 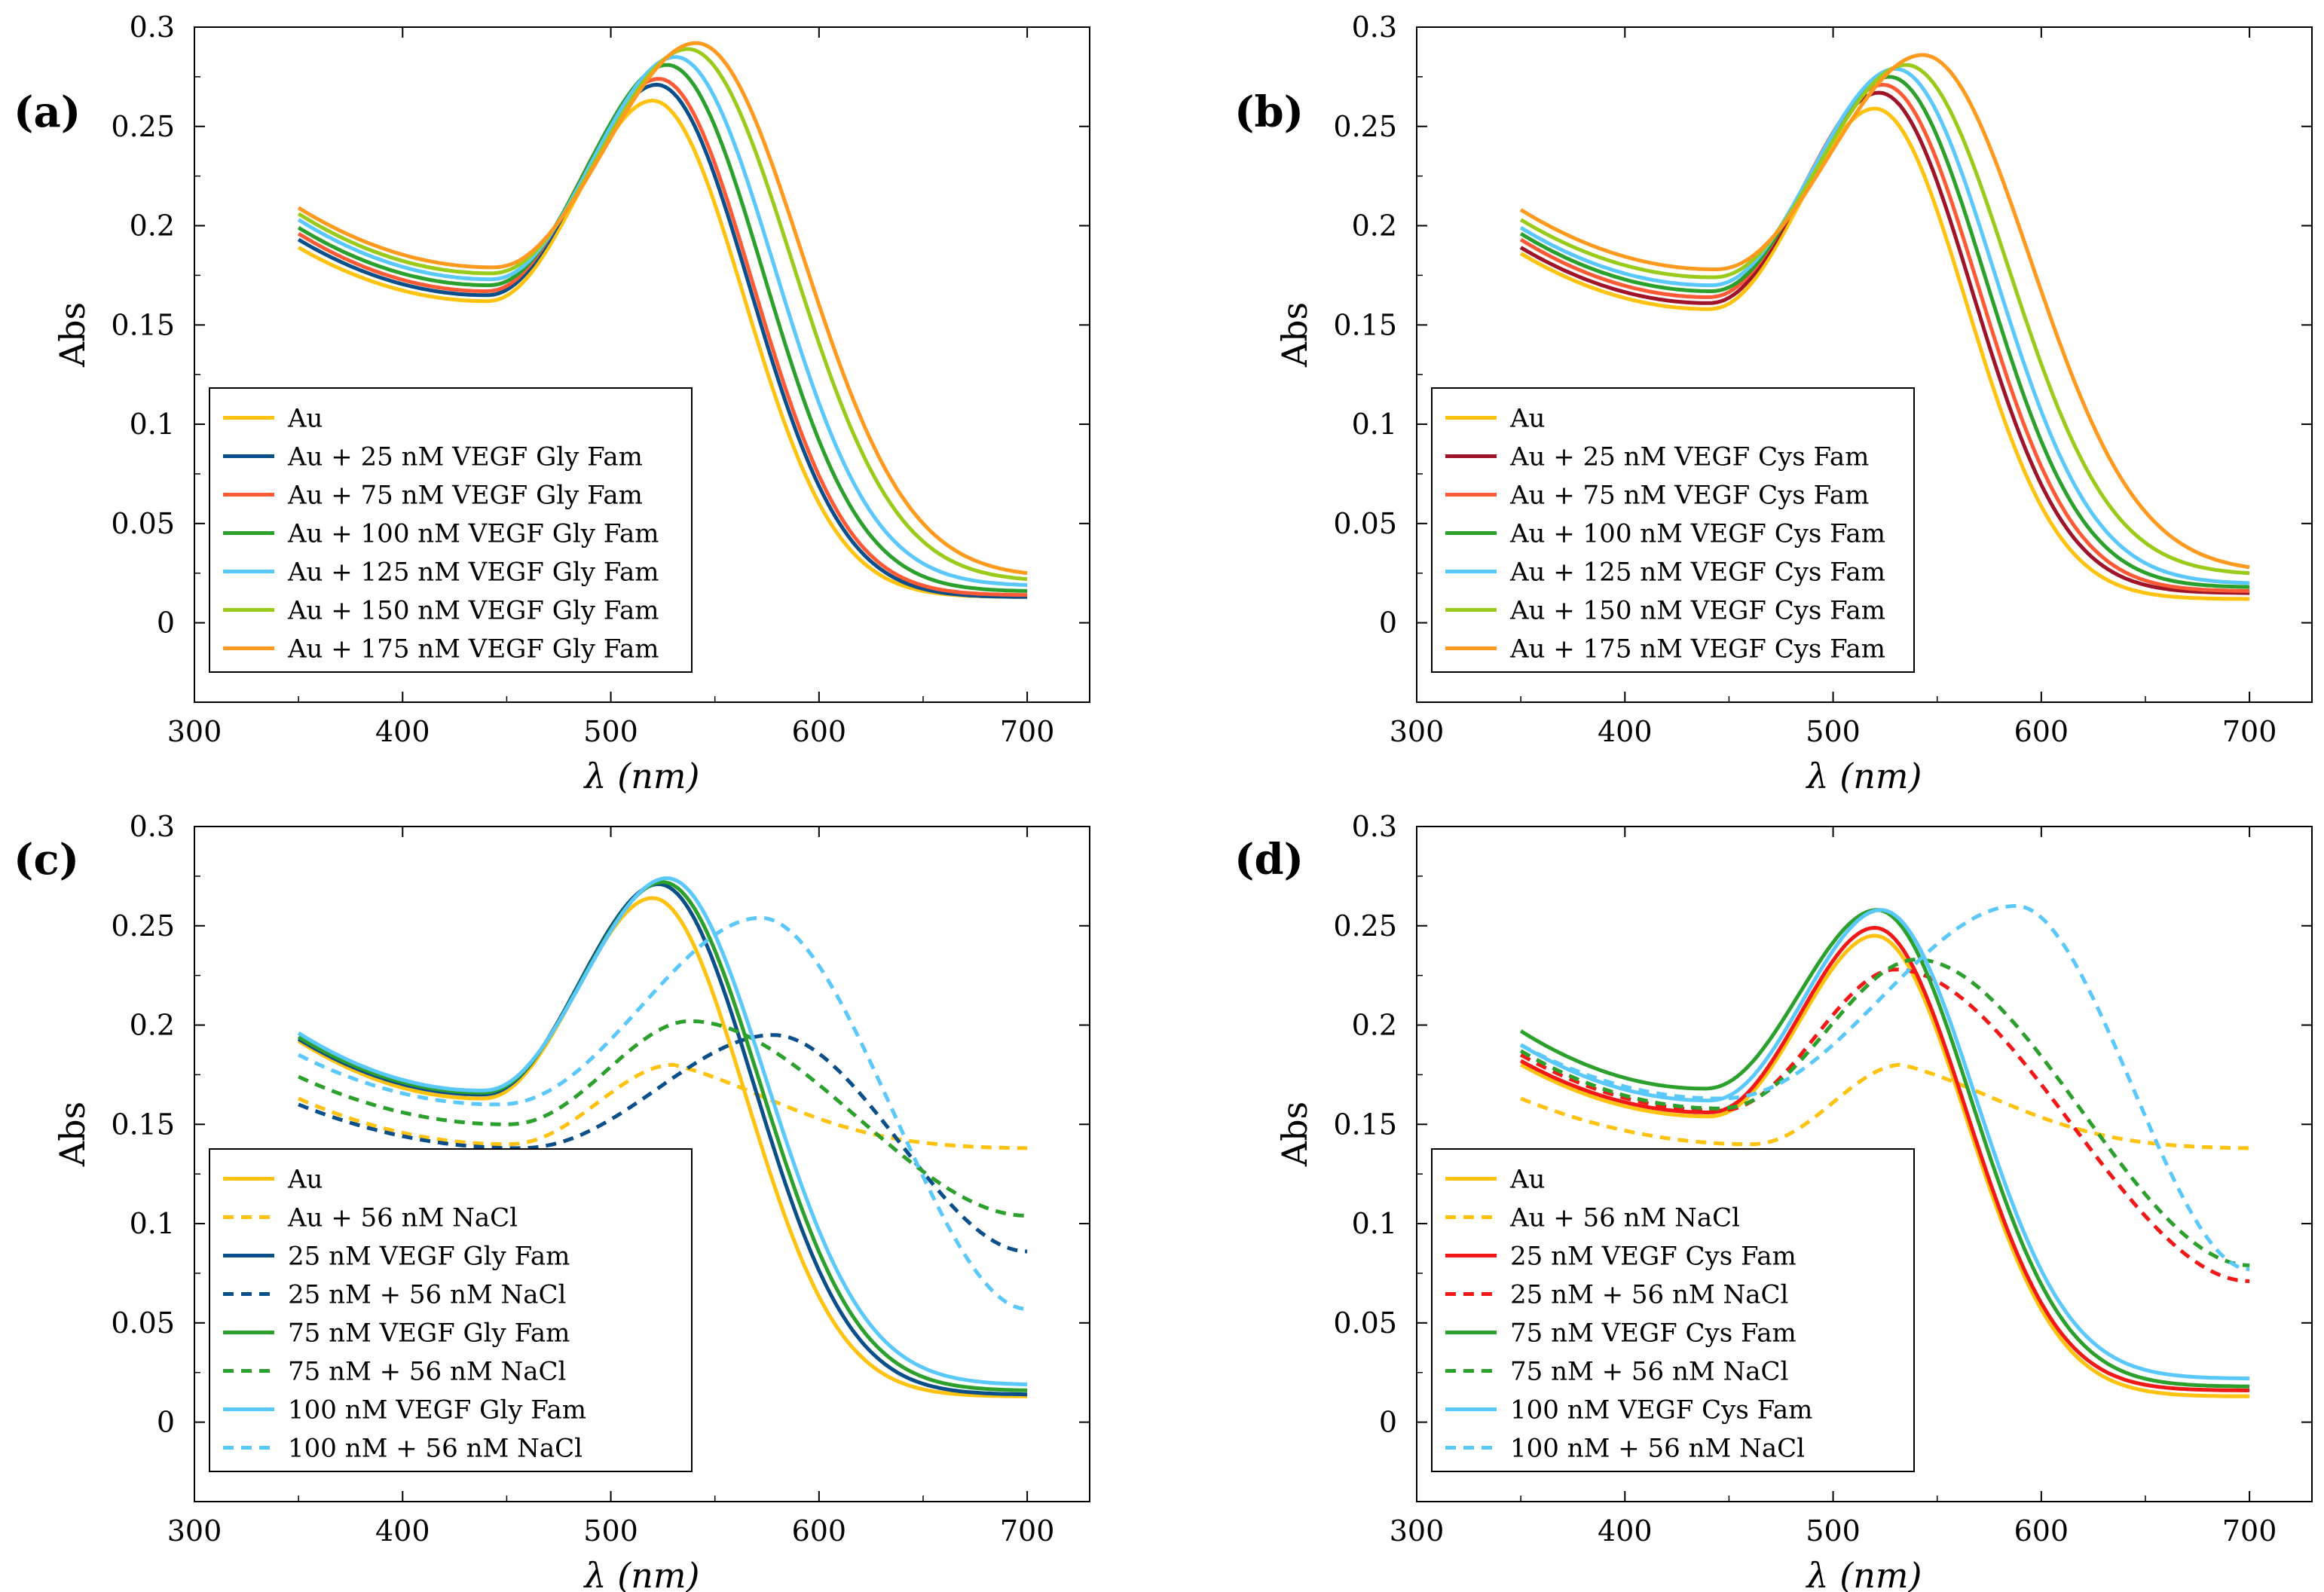 What do you see at coordinates (1661, 1410) in the screenshot?
I see `legend-label: 100 nM VEGF Cys Fam` at bounding box center [1661, 1410].